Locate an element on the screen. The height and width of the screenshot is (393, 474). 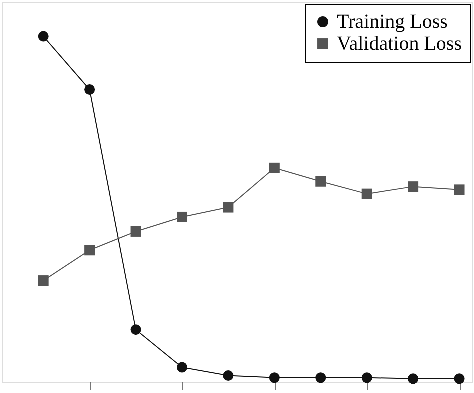
legend-label: Validation Loss is located at coordinates (399, 44).